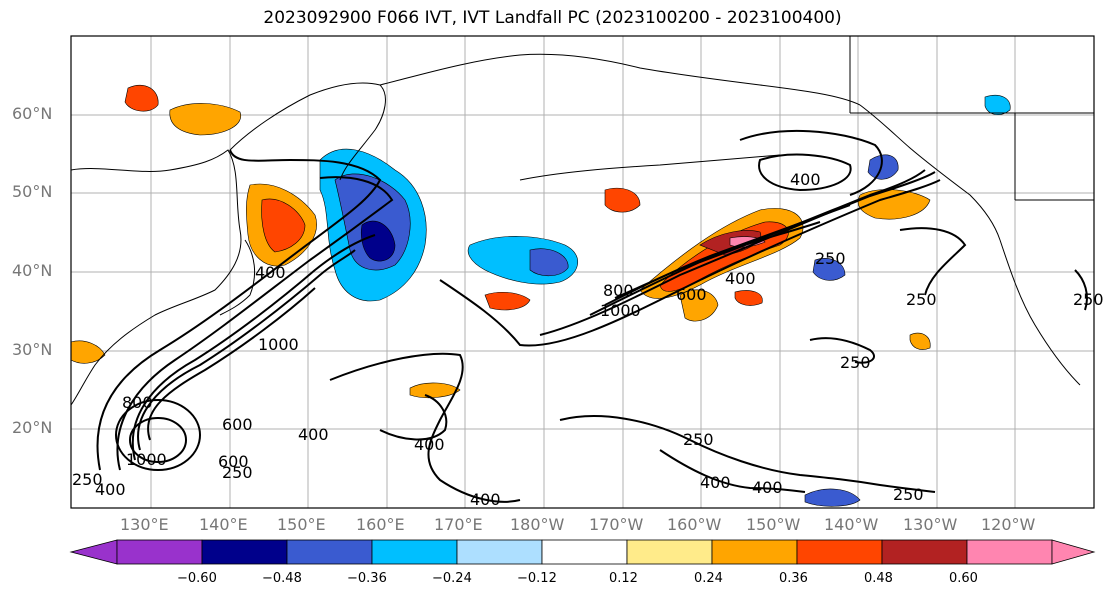 The height and width of the screenshot is (601, 1105). What do you see at coordinates (158, 440) in the screenshot?
I see `contour-1000-core` at bounding box center [158, 440].